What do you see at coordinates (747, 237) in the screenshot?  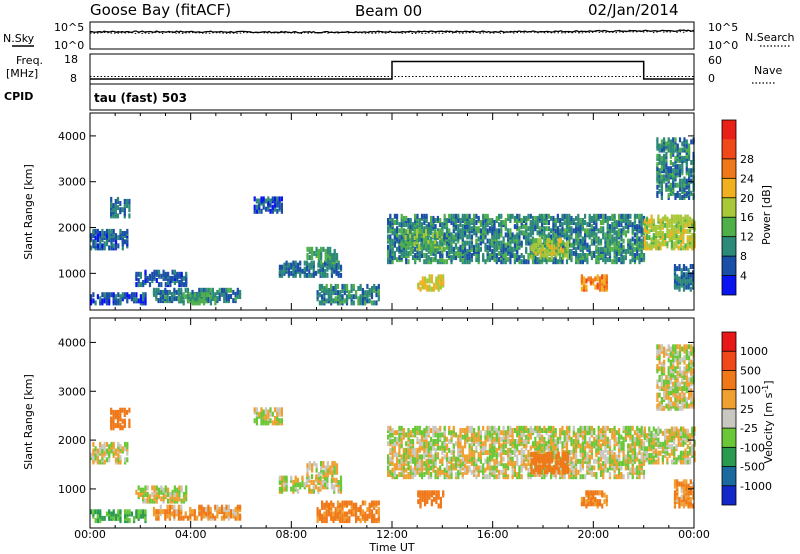 I see `power-colorbar-label: 12` at bounding box center [747, 237].